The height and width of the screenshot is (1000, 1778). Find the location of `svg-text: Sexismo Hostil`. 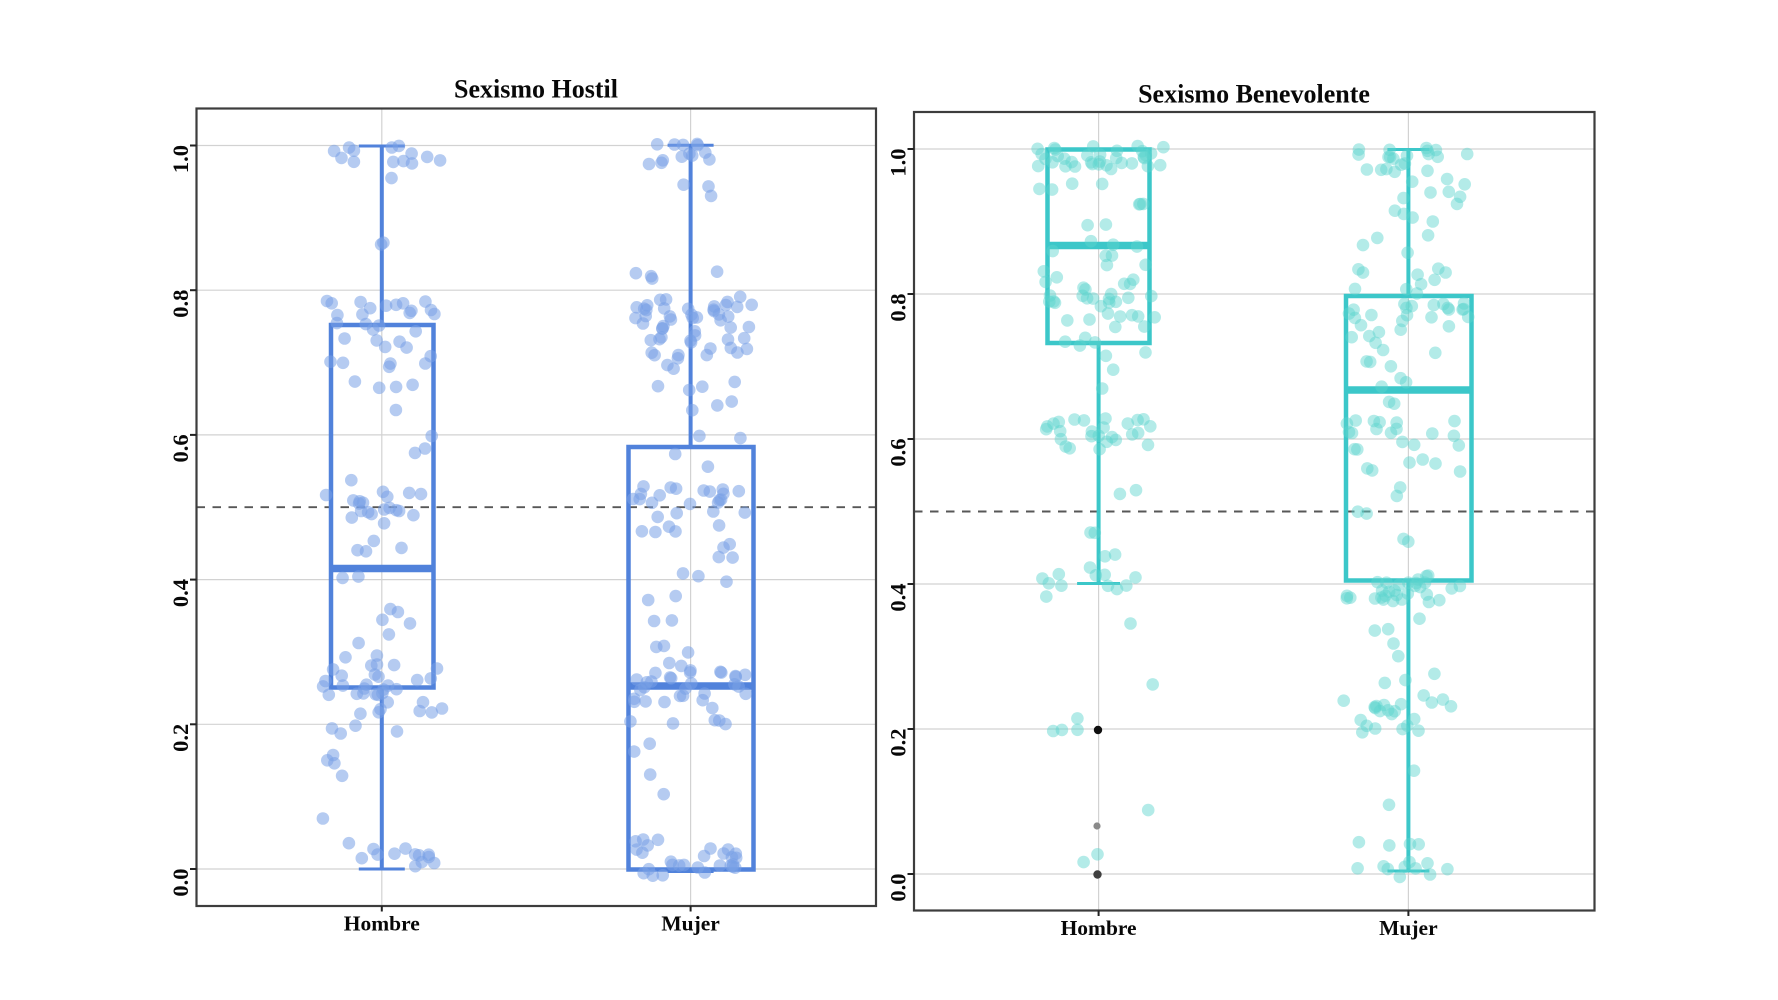

svg-text: Sexismo Hostil is located at coordinates (536, 89).